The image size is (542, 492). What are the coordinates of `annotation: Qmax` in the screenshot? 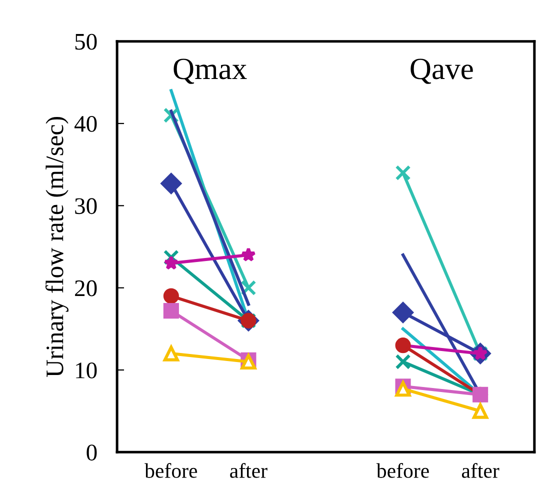 It's located at (210, 71).